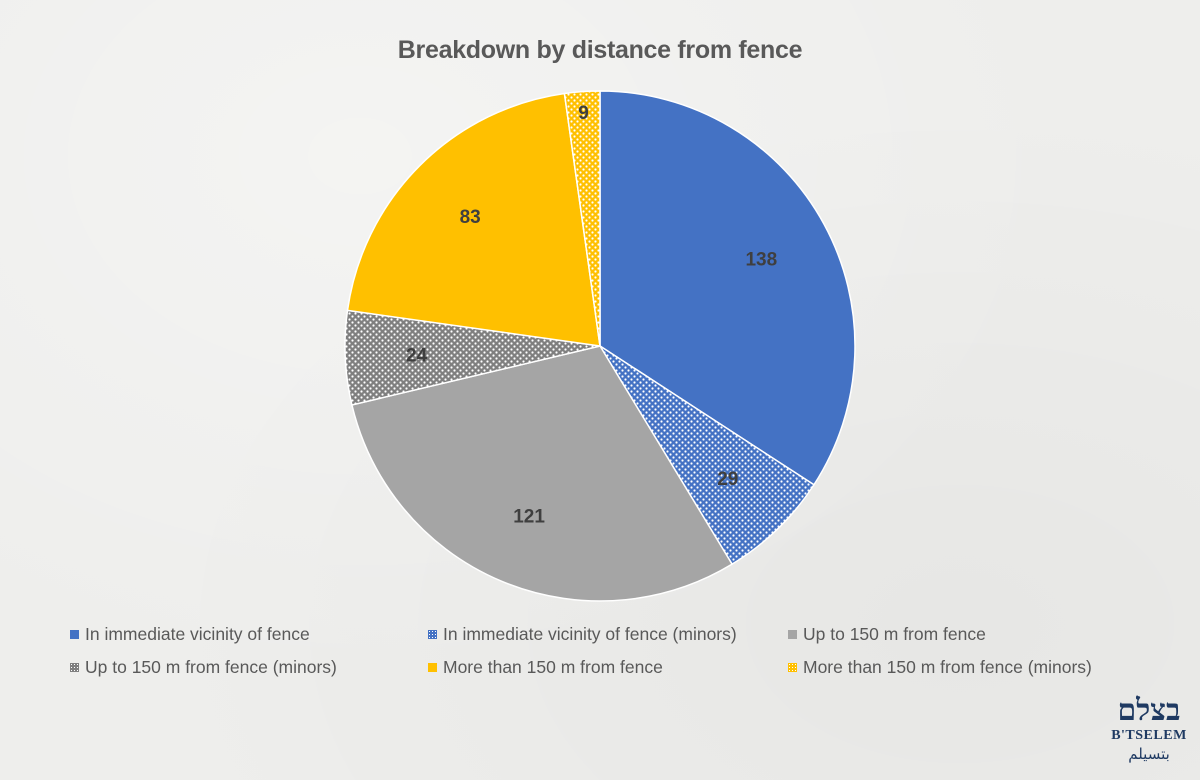 The image size is (1200, 780). Describe the element at coordinates (727, 479) in the screenshot. I see `pie-data-label: 29` at that location.